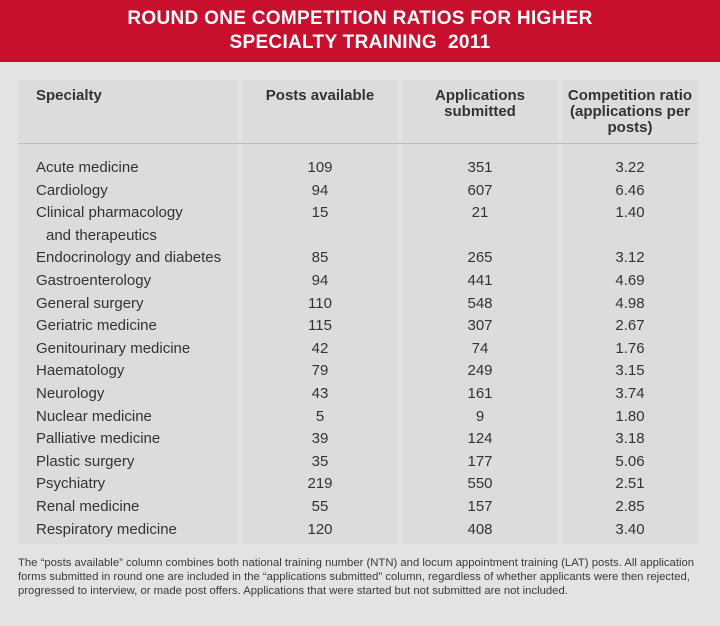 This screenshot has height=626, width=720. I want to click on specialty-name: Cardiology, so click(141, 191).